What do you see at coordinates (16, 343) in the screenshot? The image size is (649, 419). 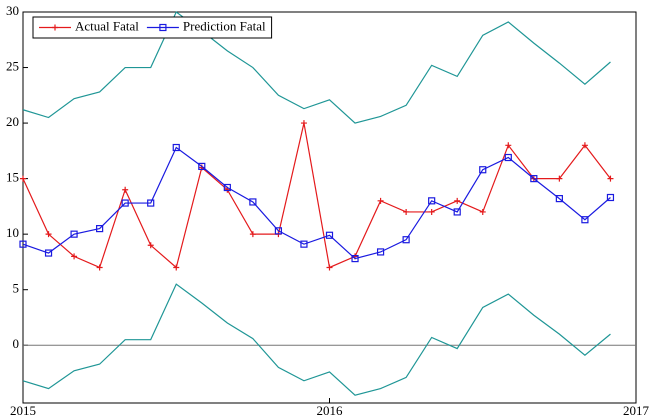 I see `y-tick-label: 0` at bounding box center [16, 343].